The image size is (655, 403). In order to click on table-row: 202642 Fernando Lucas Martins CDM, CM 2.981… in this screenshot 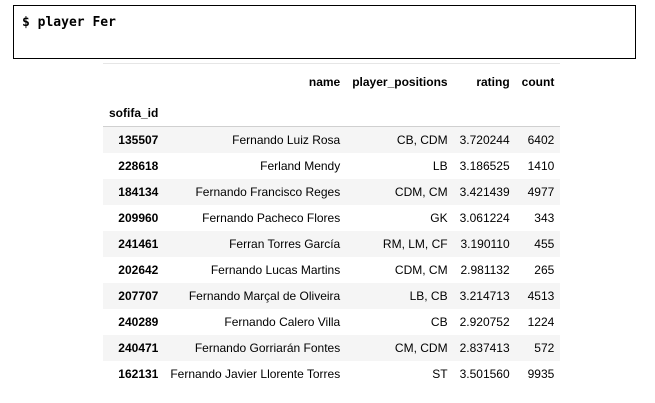, I will do `click(331, 270)`.